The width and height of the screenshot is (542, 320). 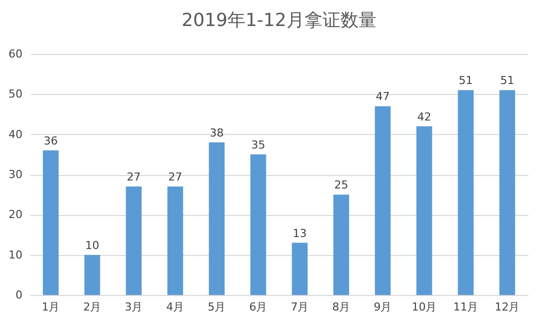 I want to click on chart-title: 2019年1-12月拿证数量, so click(x=279, y=20).